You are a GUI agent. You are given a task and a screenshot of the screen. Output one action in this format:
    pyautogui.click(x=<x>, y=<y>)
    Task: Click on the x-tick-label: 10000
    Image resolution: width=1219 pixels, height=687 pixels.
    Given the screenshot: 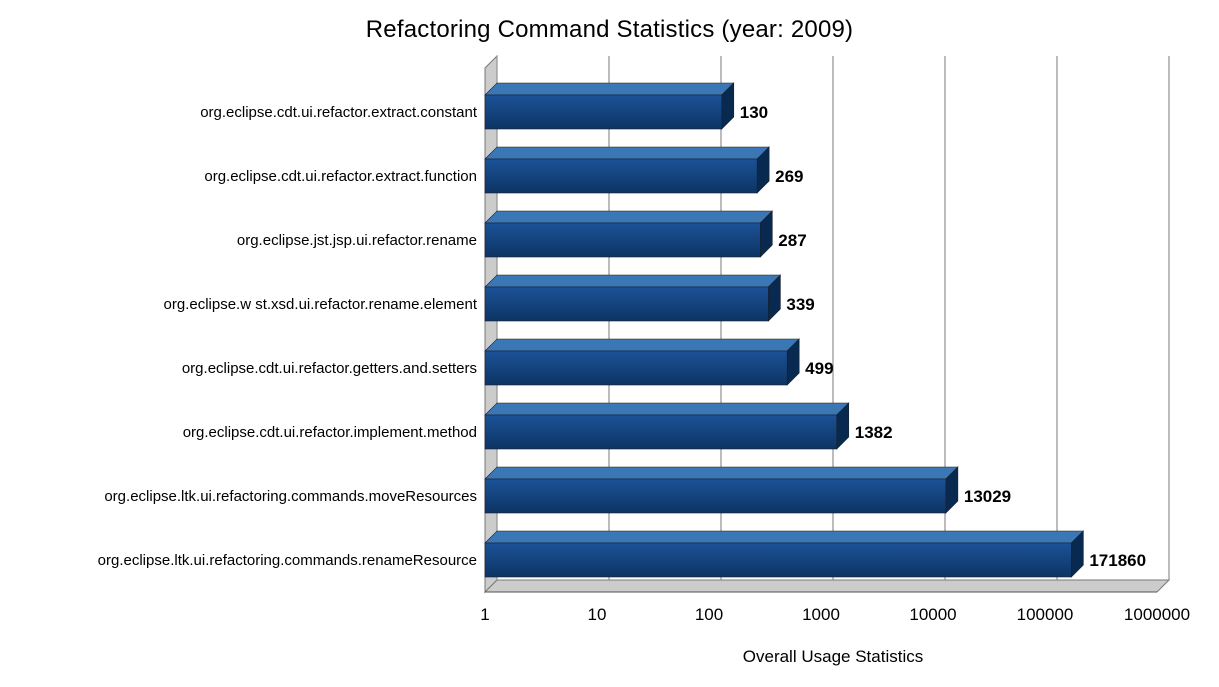 What is the action you would take?
    pyautogui.click(x=932, y=614)
    